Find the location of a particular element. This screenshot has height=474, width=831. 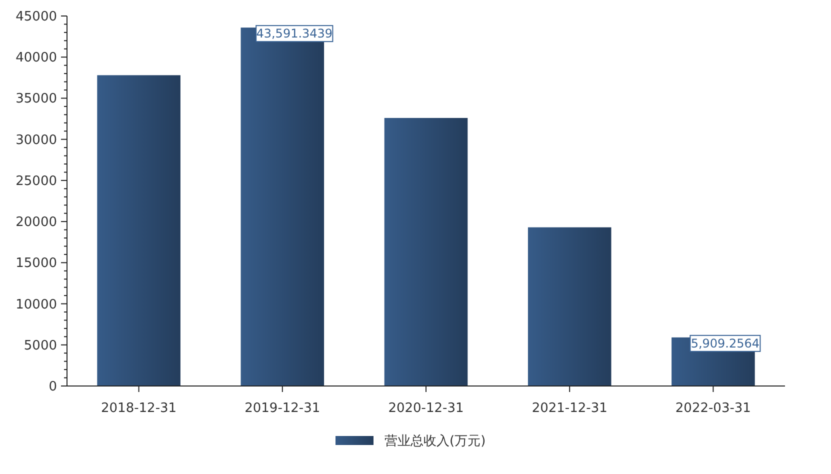

y-tick-label: 45000 is located at coordinates (36, 17).